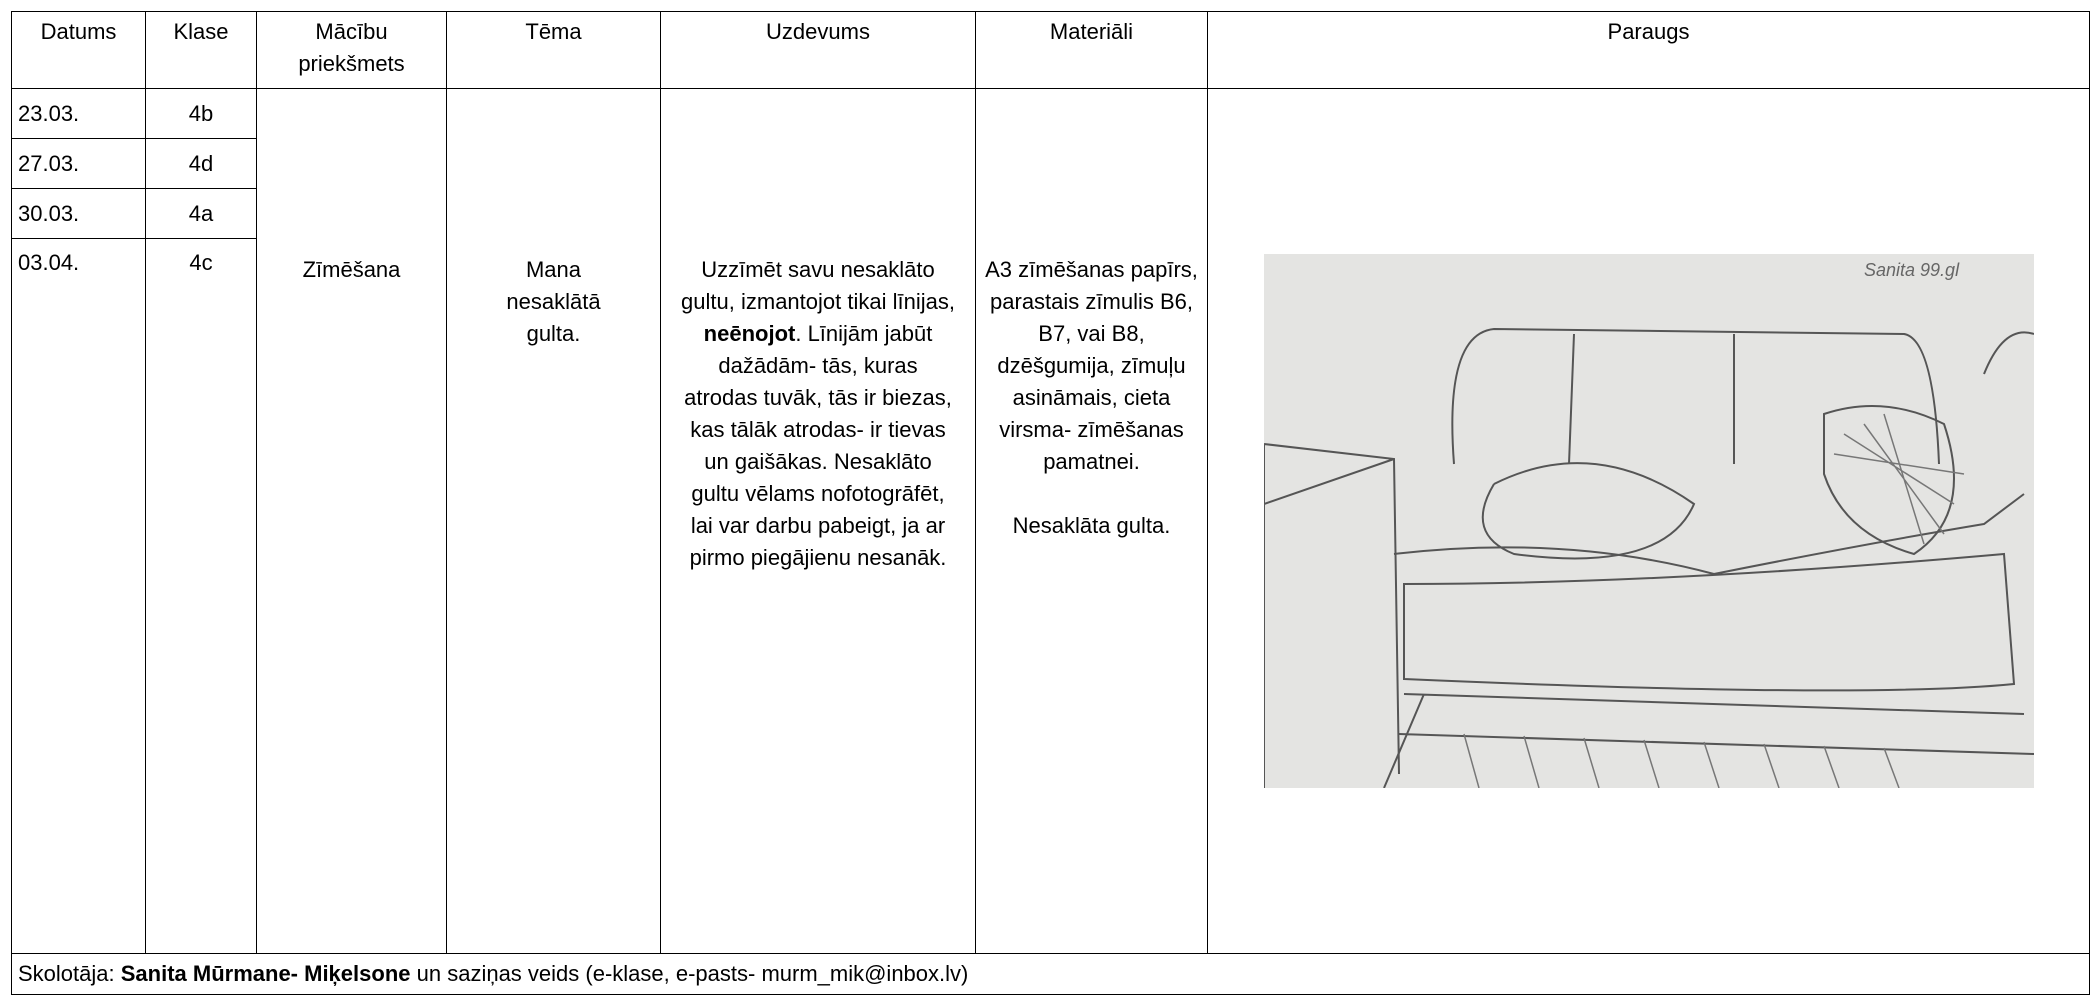  Describe the element at coordinates (1912, 270) in the screenshot. I see `signature: Sanita 99.gl` at that location.